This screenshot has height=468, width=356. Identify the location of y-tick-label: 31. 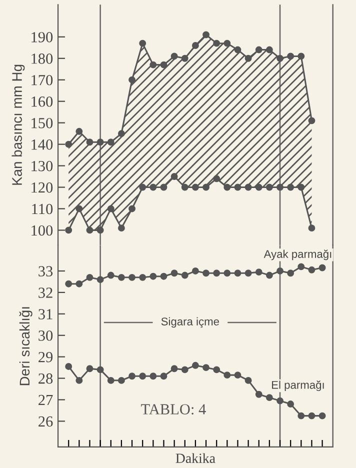
(45, 314).